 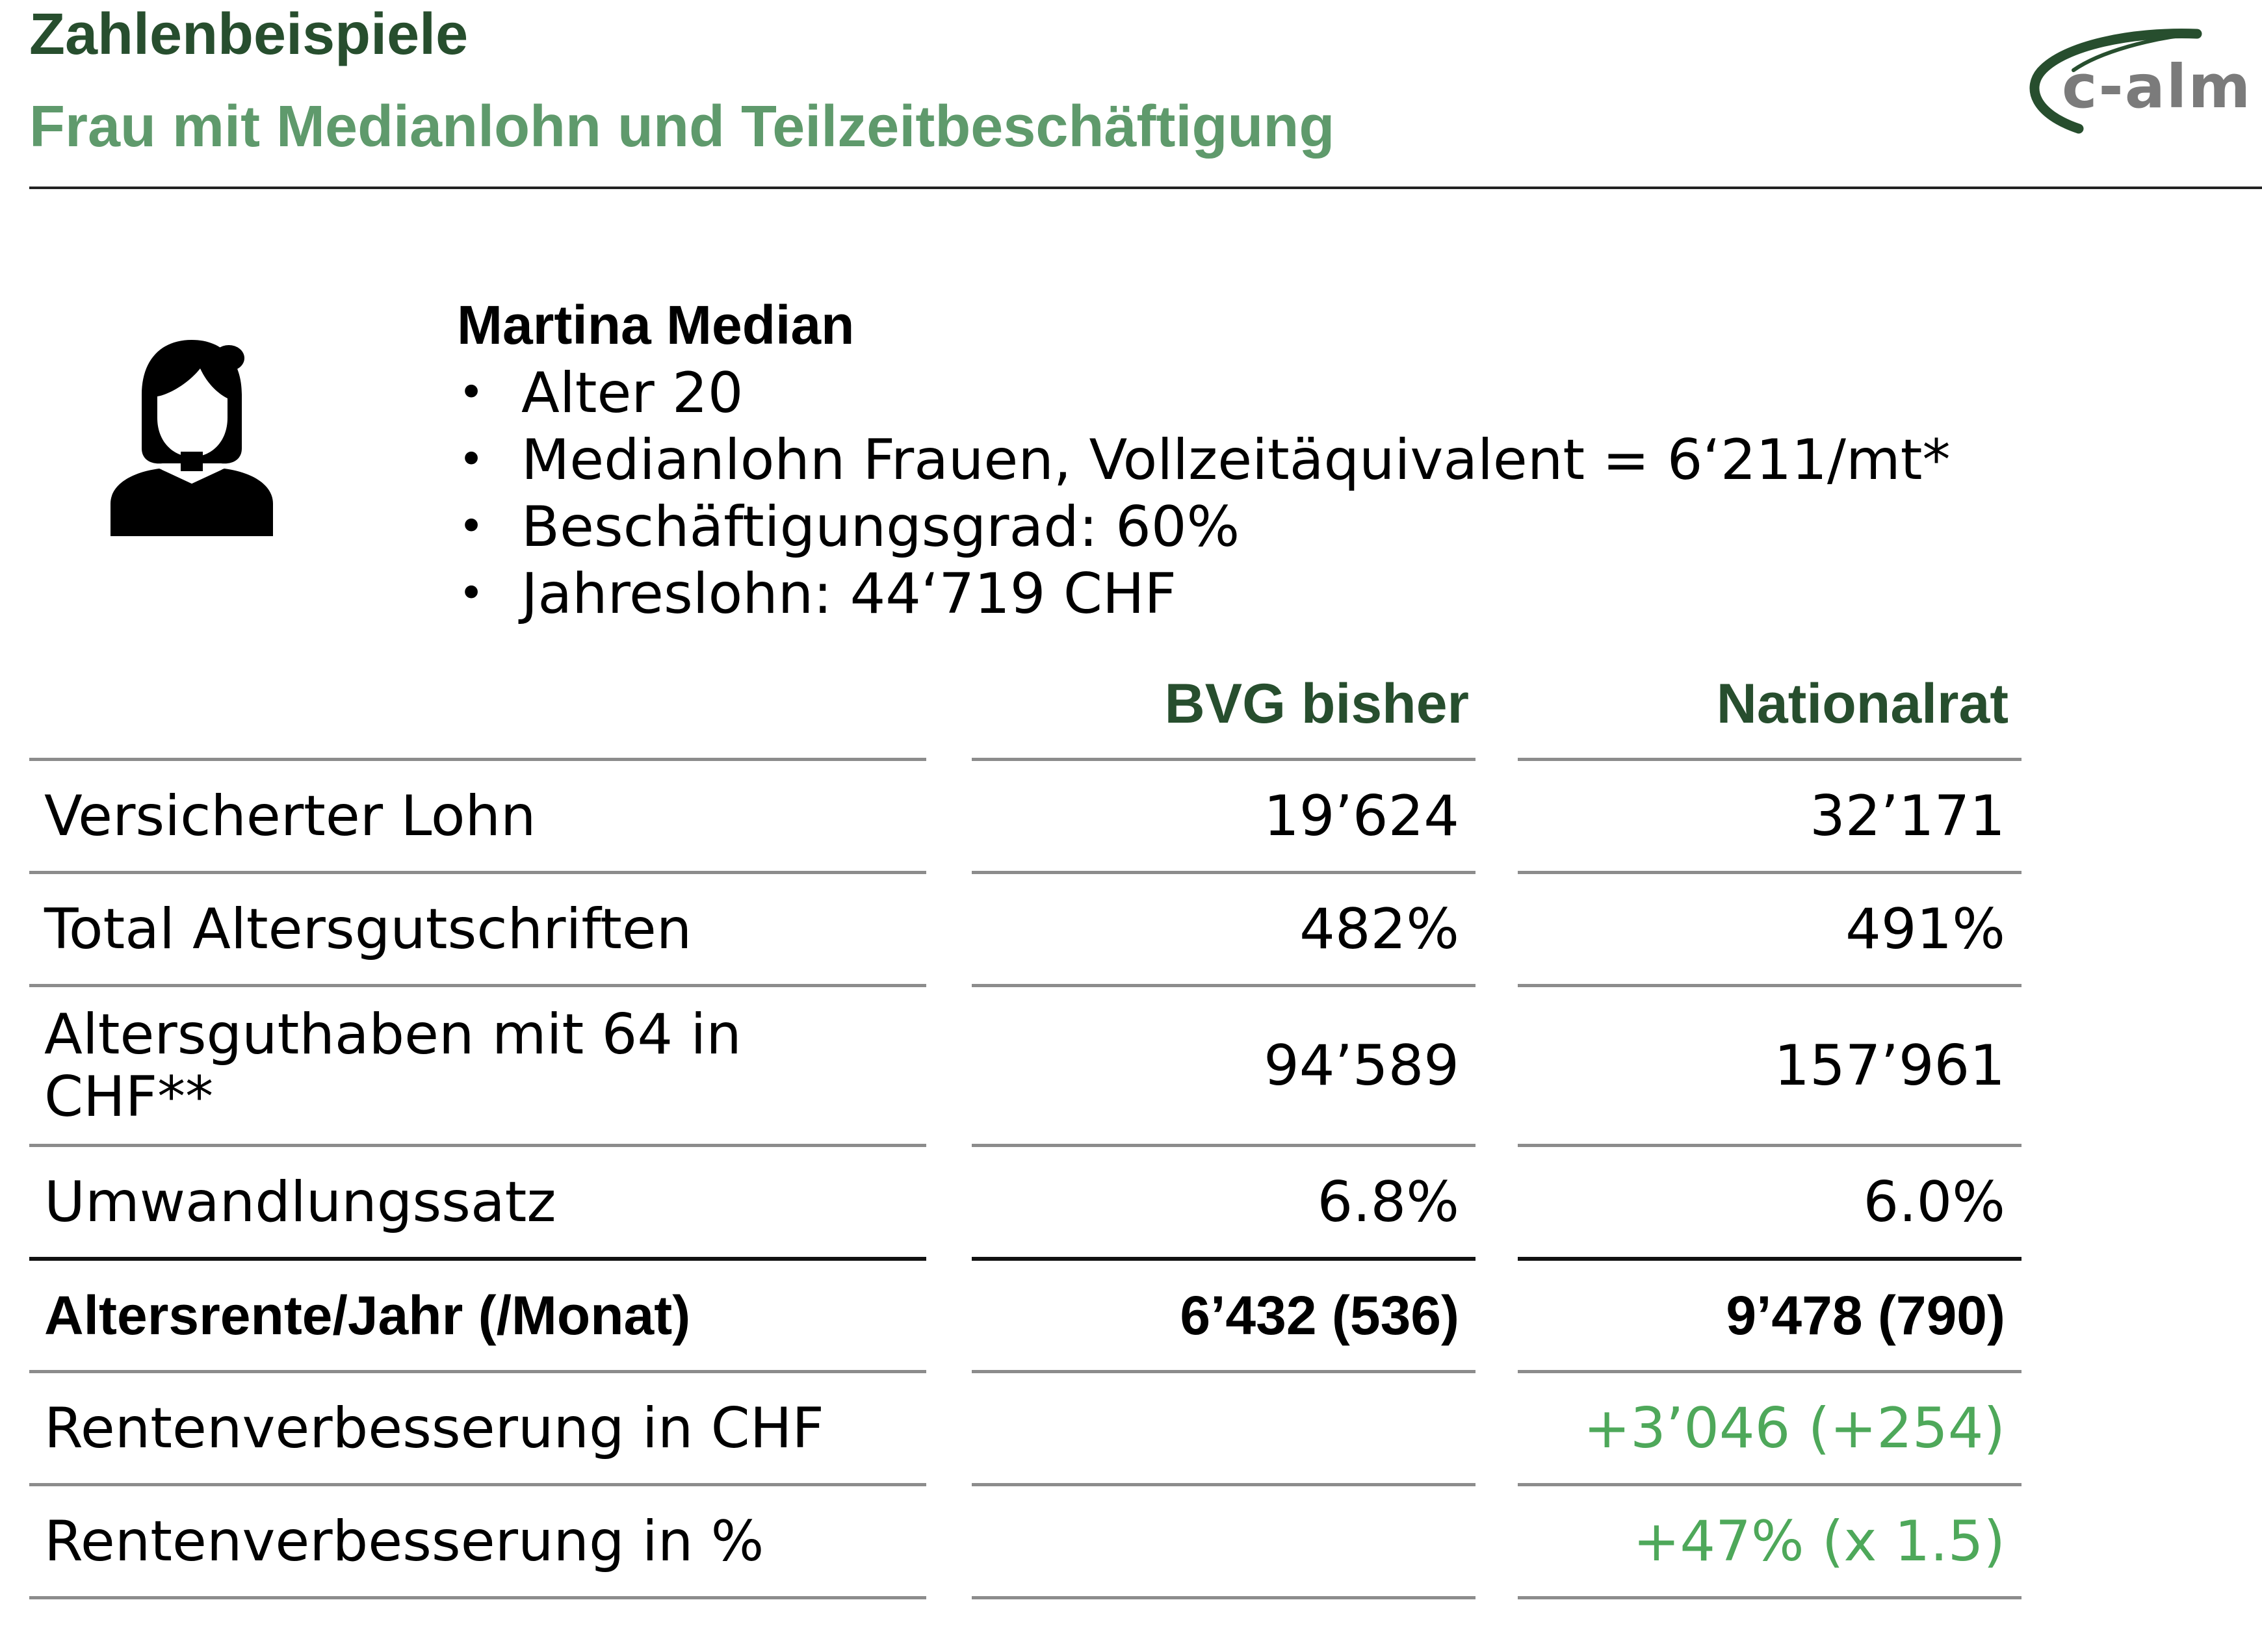 I want to click on row-label-rentenverbesserung-chf: Rentenverbesserung in CHF, so click(x=434, y=1428).